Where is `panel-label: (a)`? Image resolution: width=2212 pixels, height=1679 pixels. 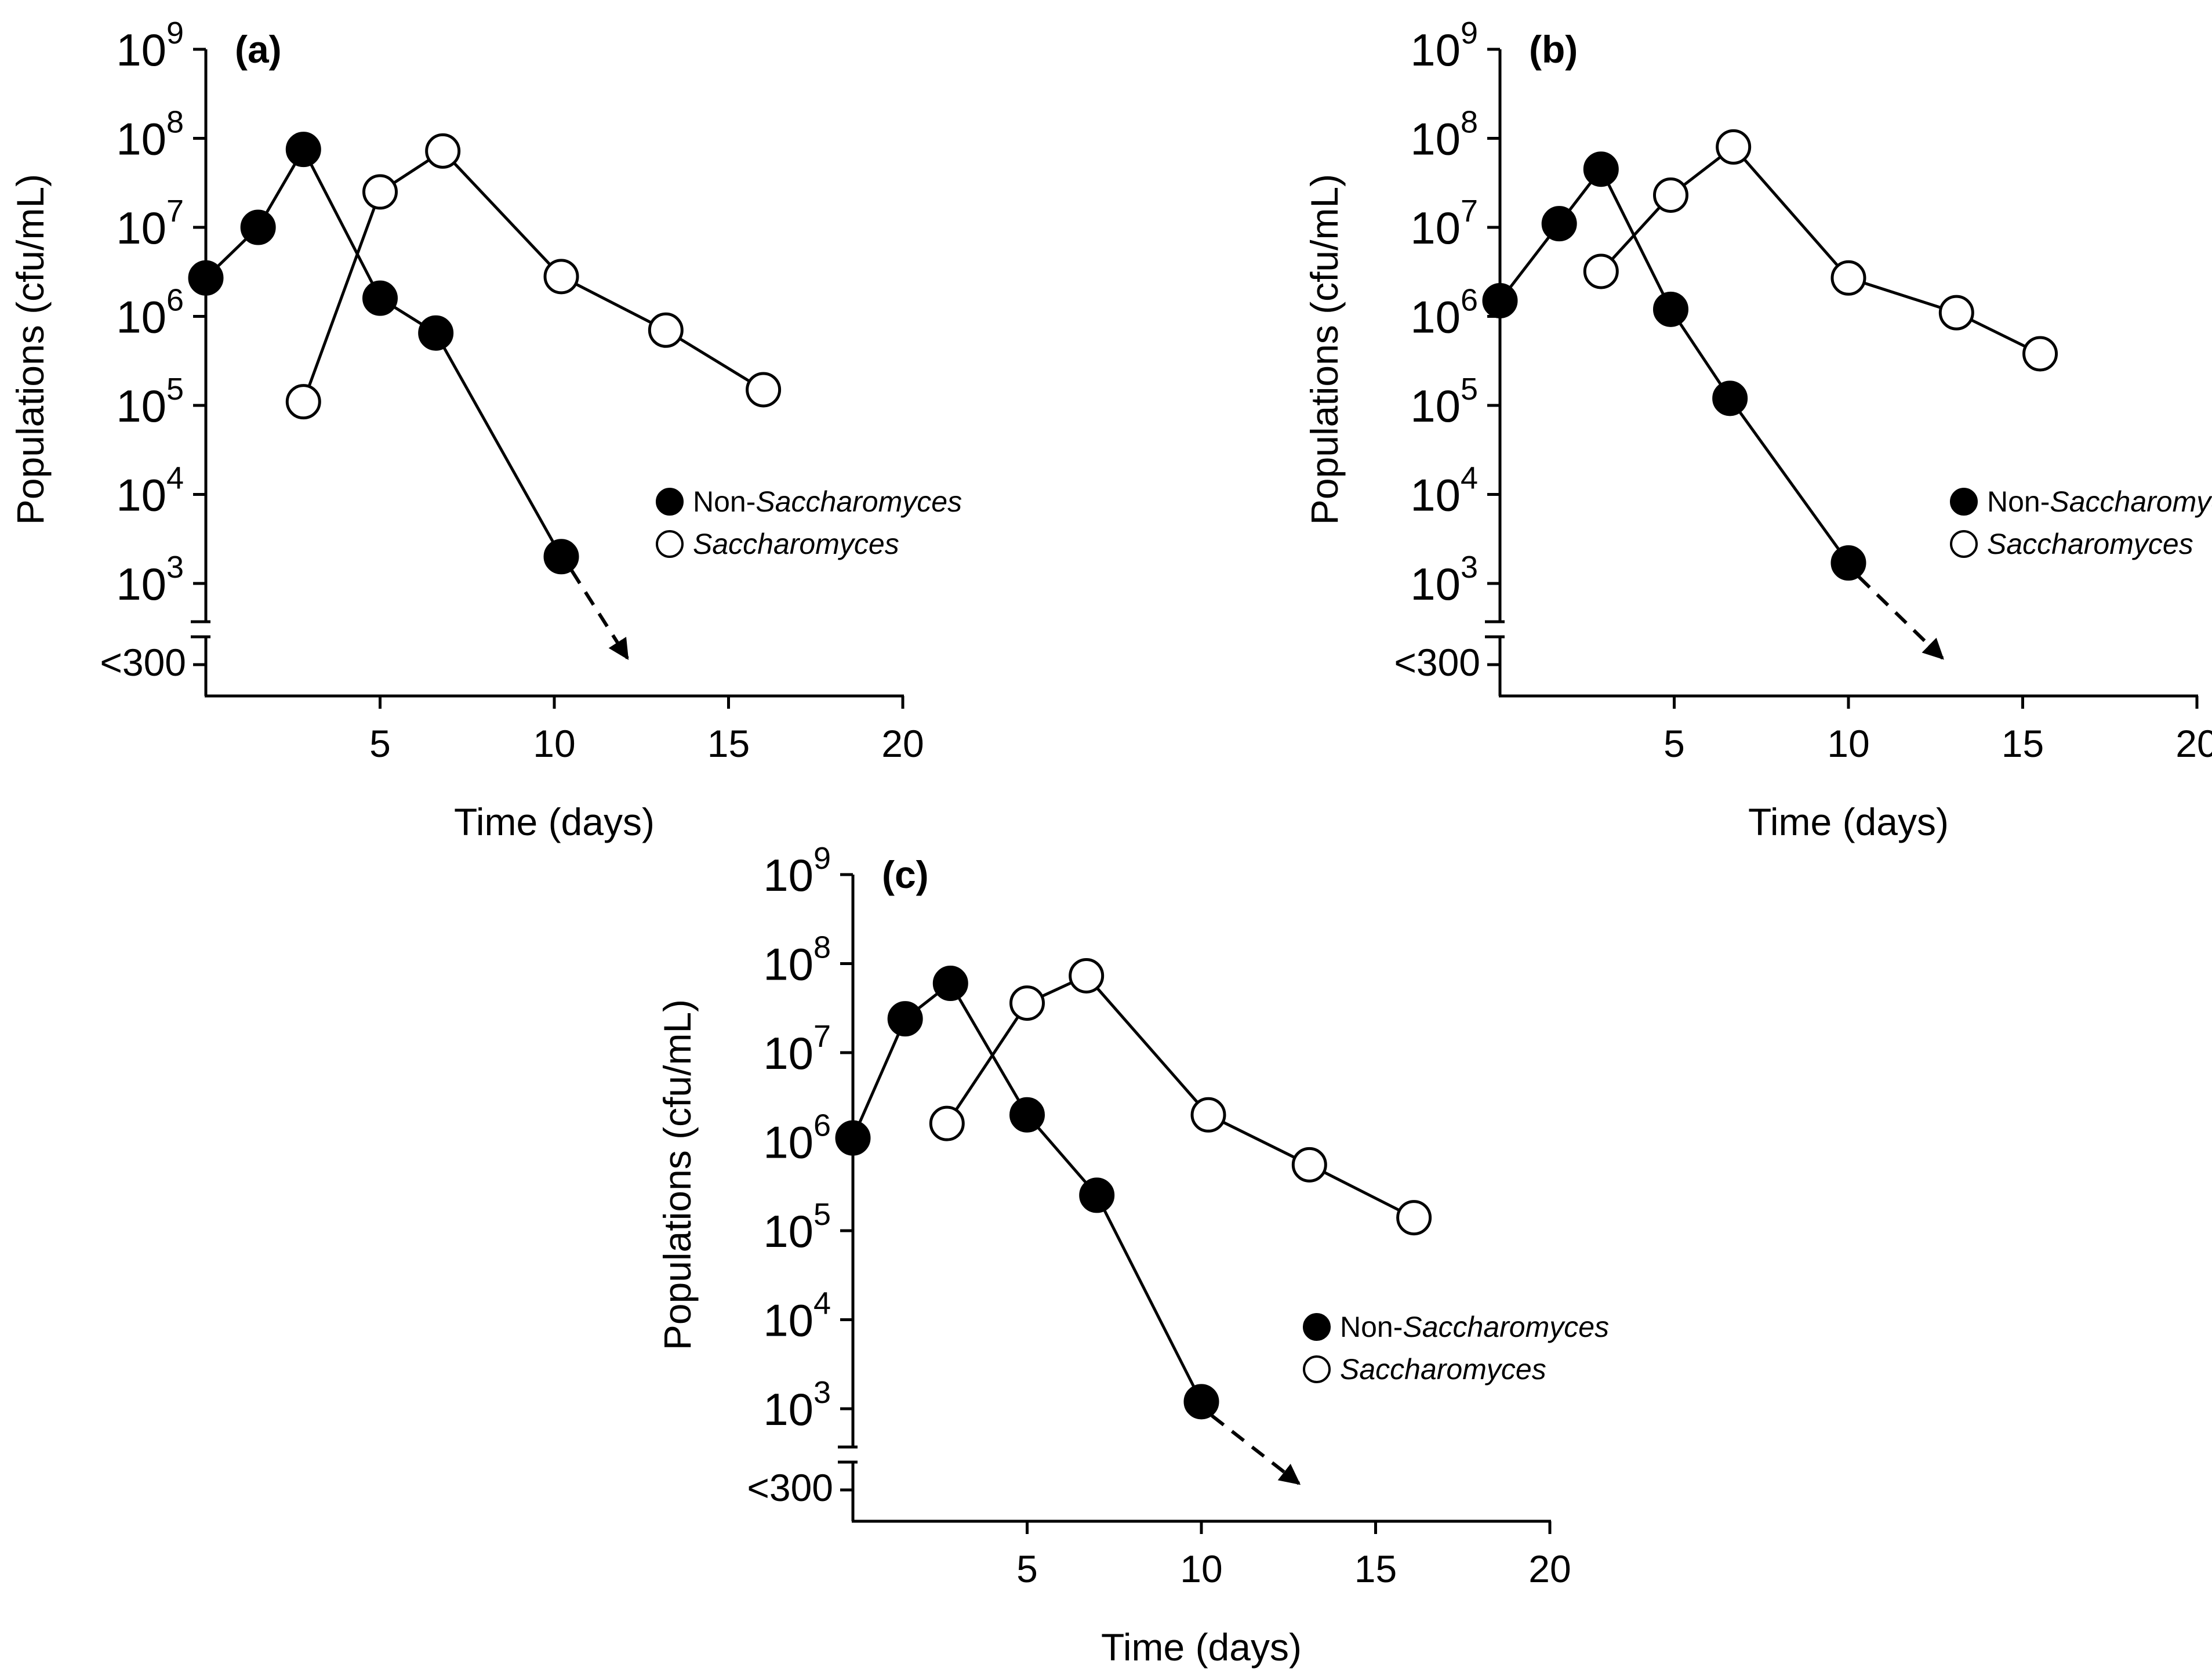 panel-label: (a) is located at coordinates (258, 50).